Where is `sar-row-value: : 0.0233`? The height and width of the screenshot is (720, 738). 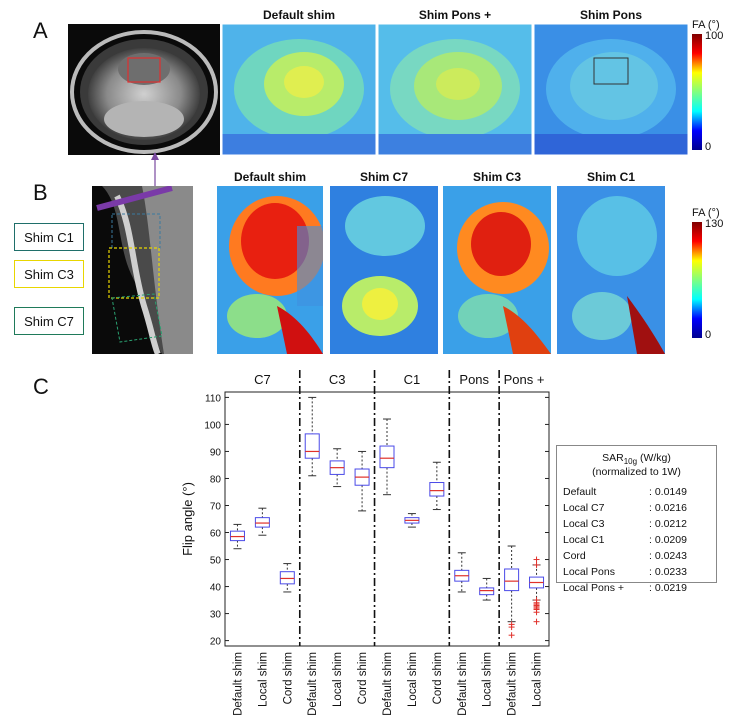 sar-row-value: : 0.0233 is located at coordinates (668, 572).